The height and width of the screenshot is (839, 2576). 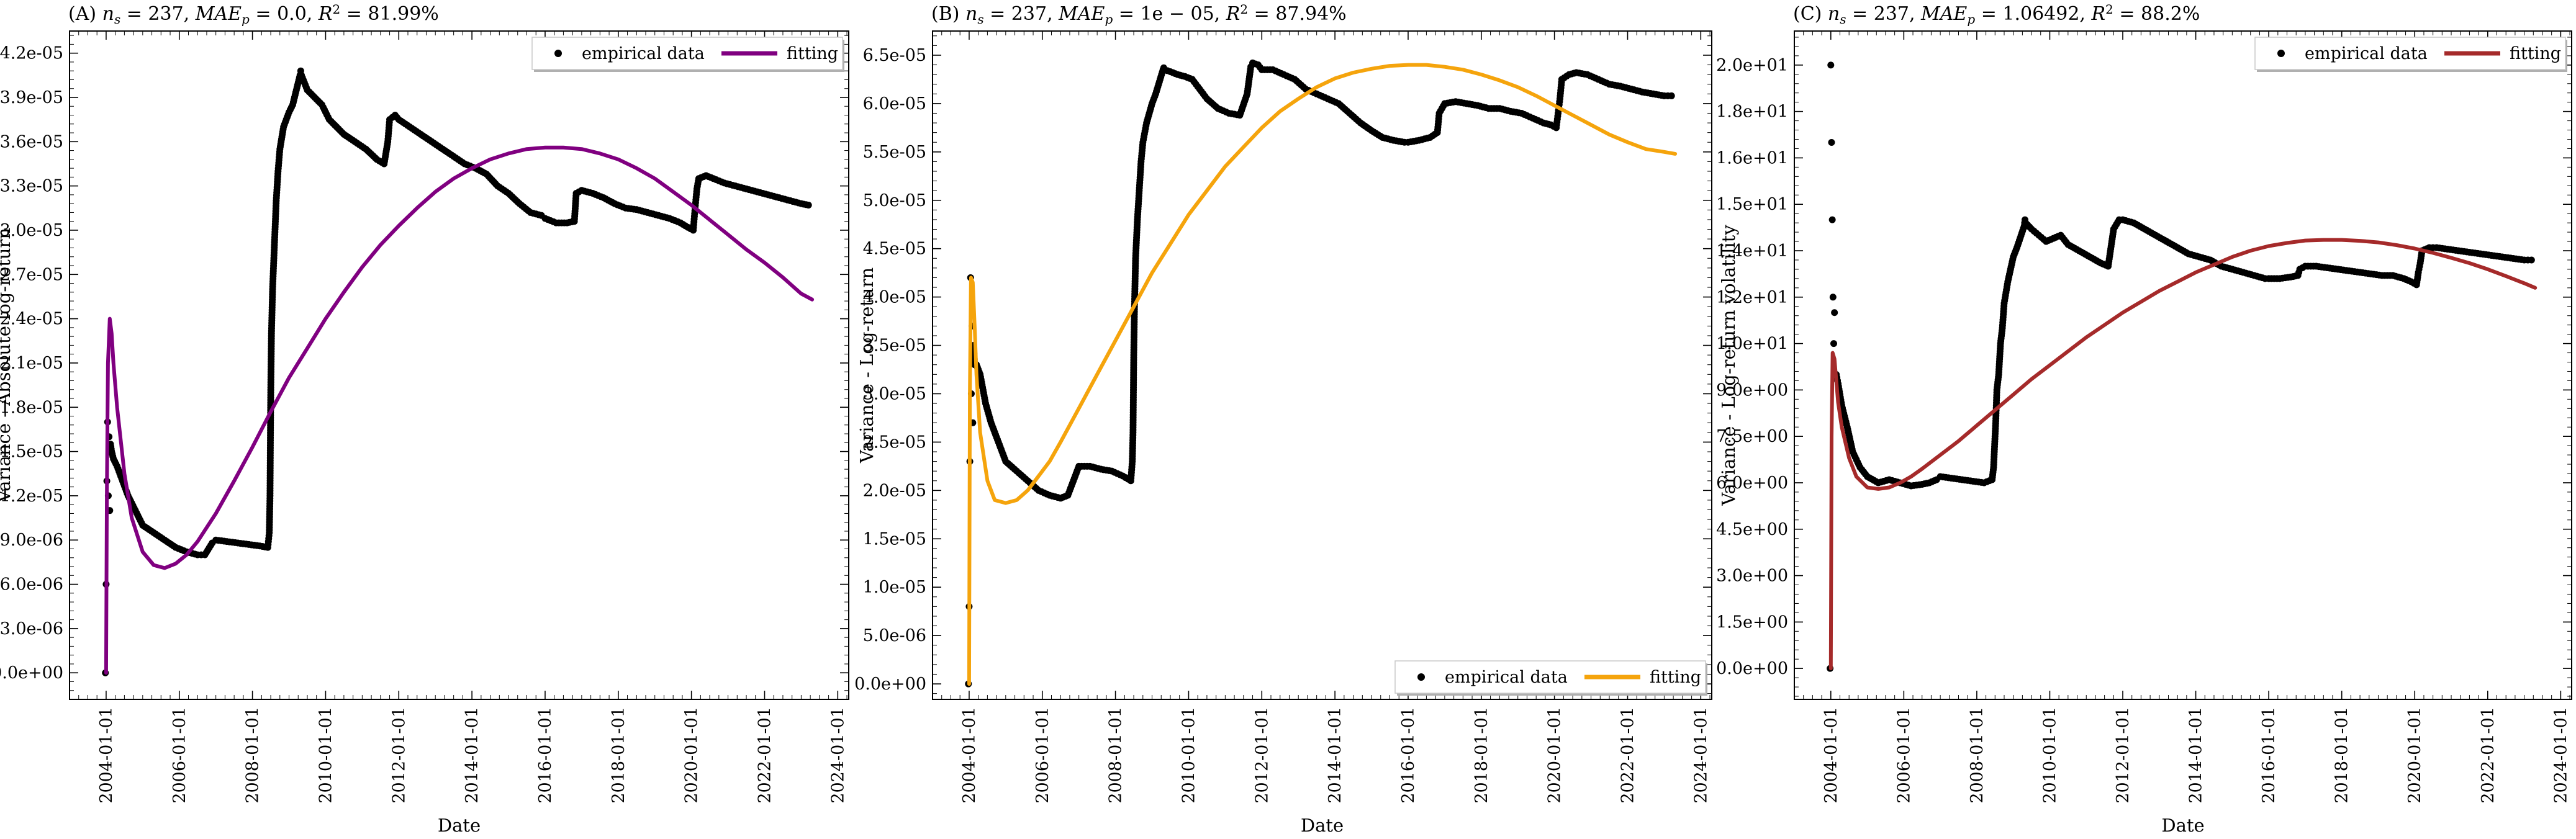 What do you see at coordinates (1752, 112) in the screenshot?
I see `y-tick-label: 1.8e+01` at bounding box center [1752, 112].